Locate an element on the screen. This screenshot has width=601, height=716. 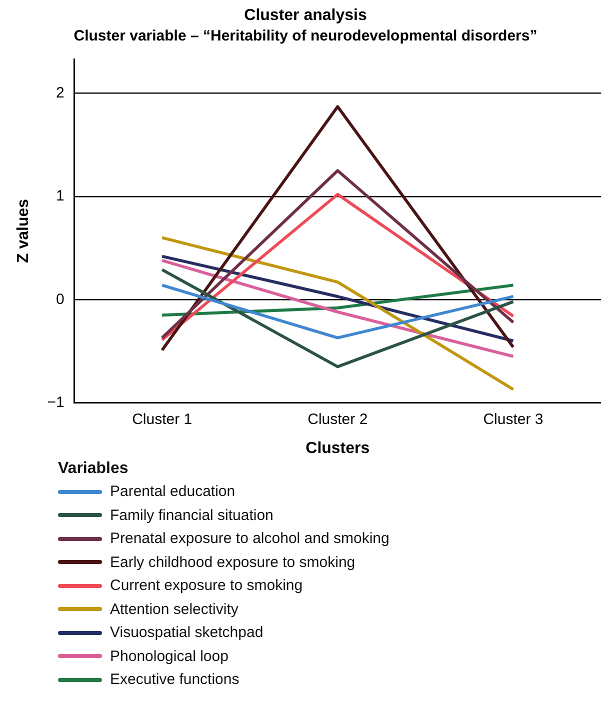
y-tick-label: 2 is located at coordinates (60, 93).